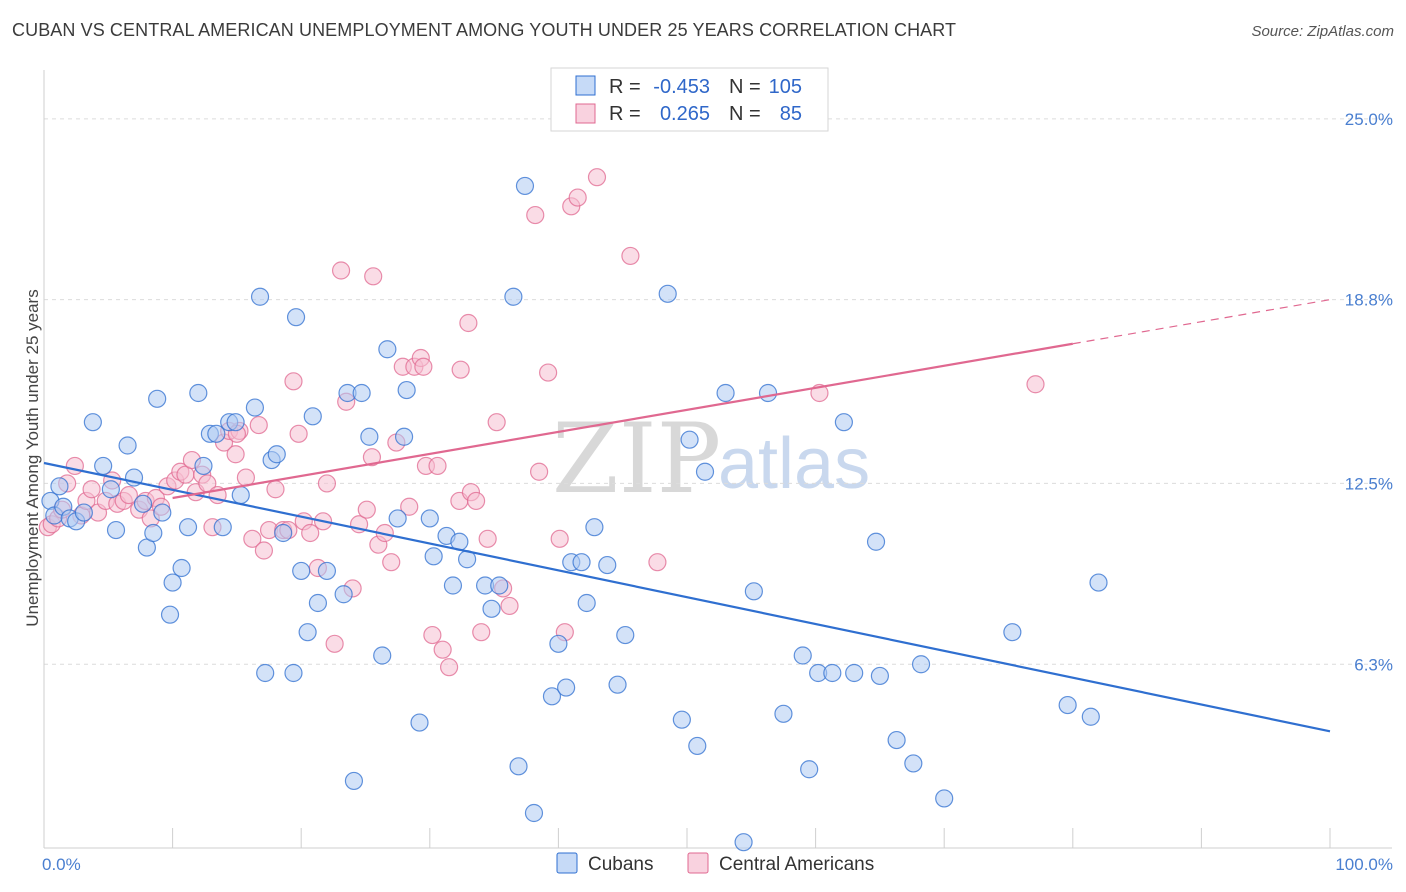 The height and width of the screenshot is (892, 1406). What do you see at coordinates (567, 863) in the screenshot?
I see `bottom-legend-swatch-cubans` at bounding box center [567, 863].